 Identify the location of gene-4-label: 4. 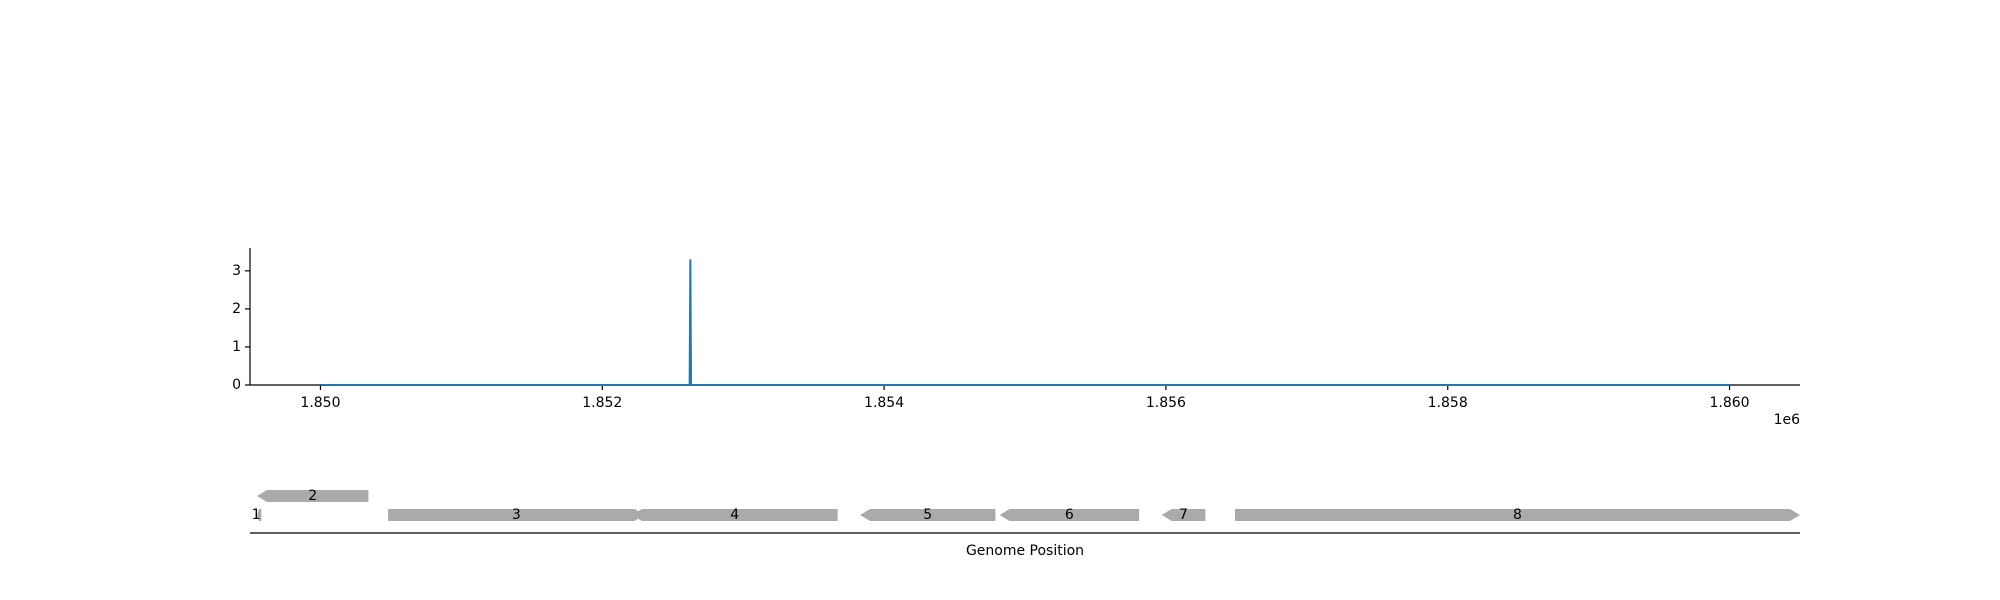
(734, 515).